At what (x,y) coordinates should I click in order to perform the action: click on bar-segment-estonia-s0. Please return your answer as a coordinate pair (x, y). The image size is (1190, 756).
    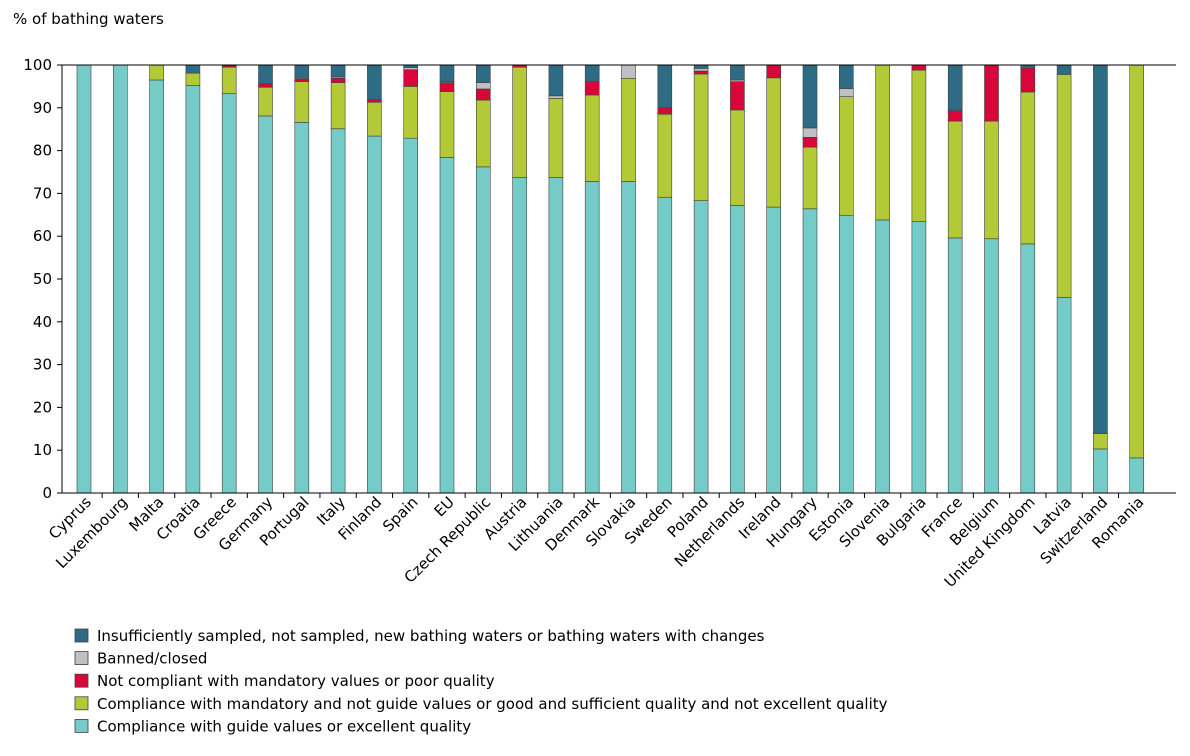
    Looking at the image, I should click on (846, 354).